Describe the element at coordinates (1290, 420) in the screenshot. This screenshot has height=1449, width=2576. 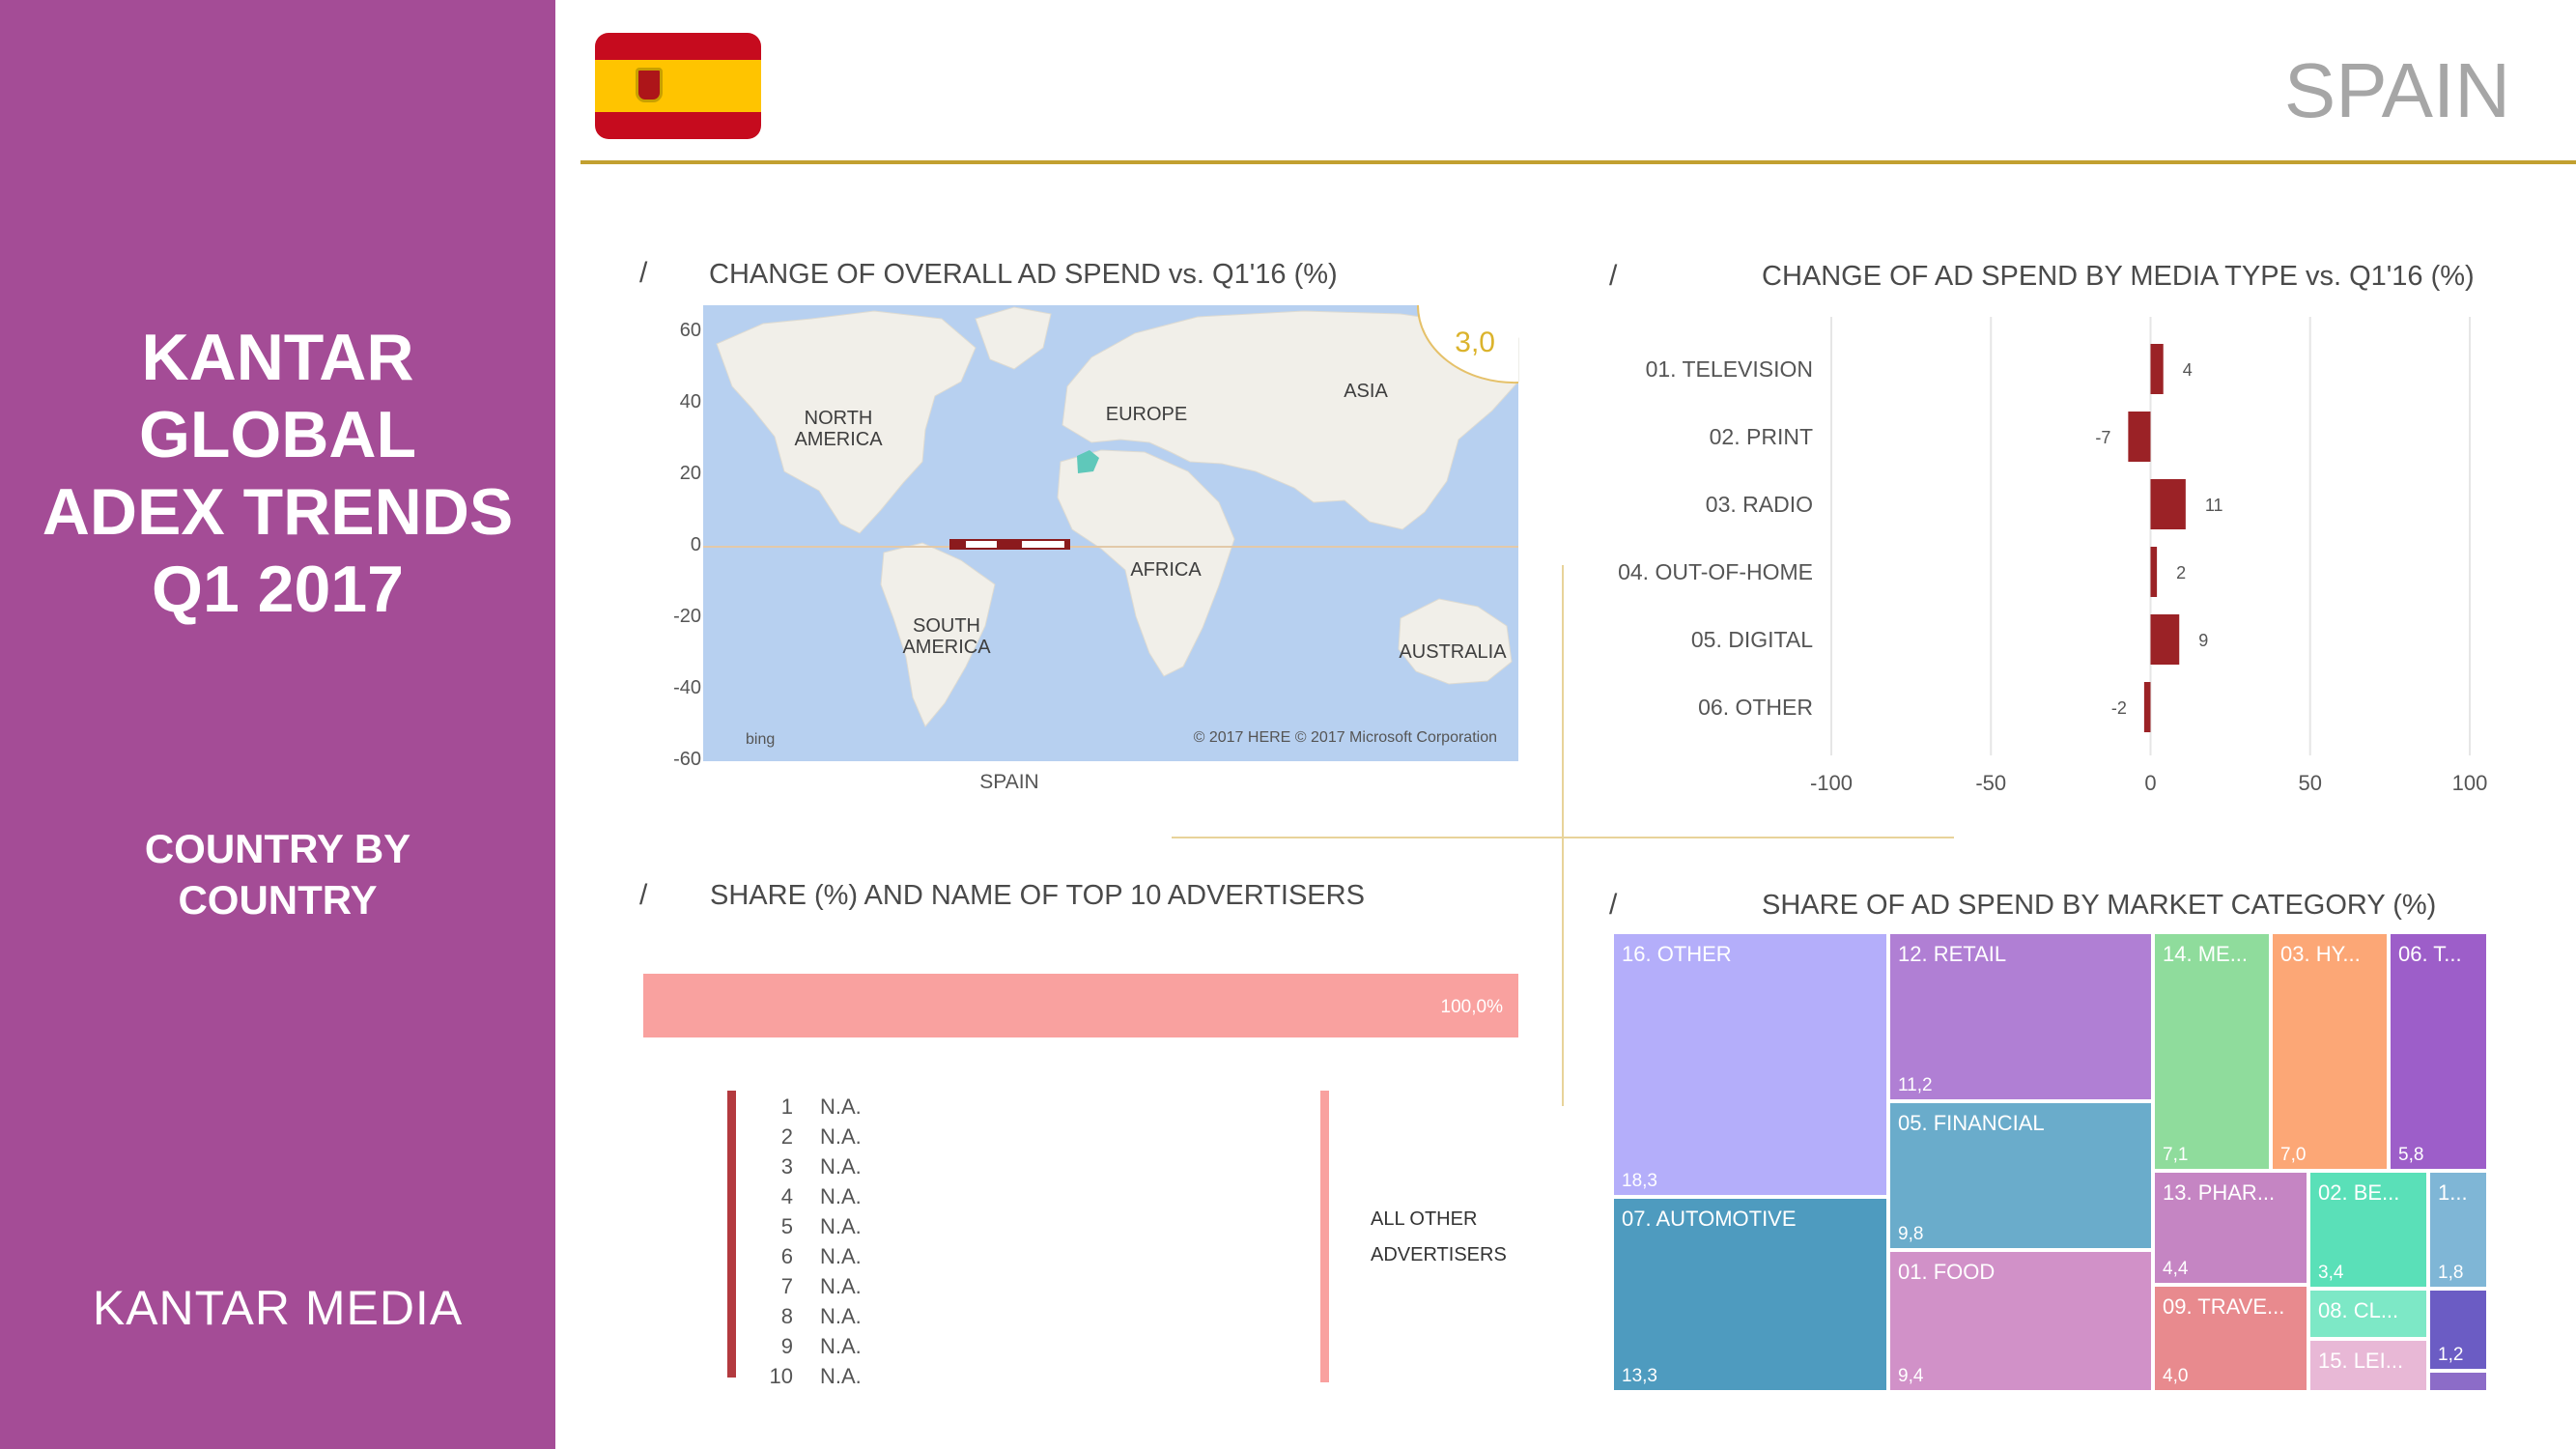
I see `eurasia-shape` at that location.